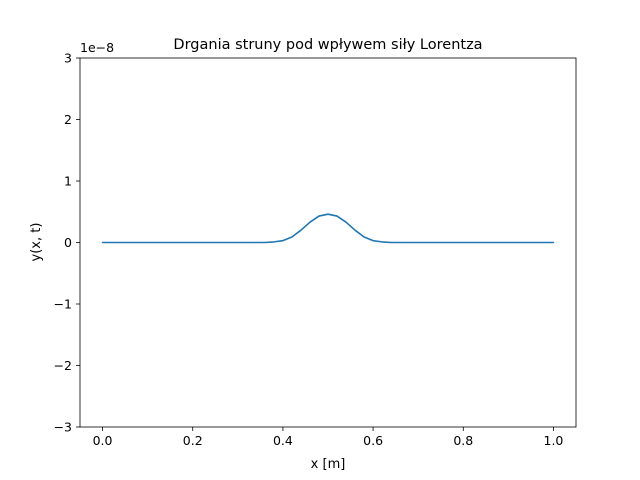 Image resolution: width=640 pixels, height=480 pixels. I want to click on x-tick-label: 0.4, so click(283, 440).